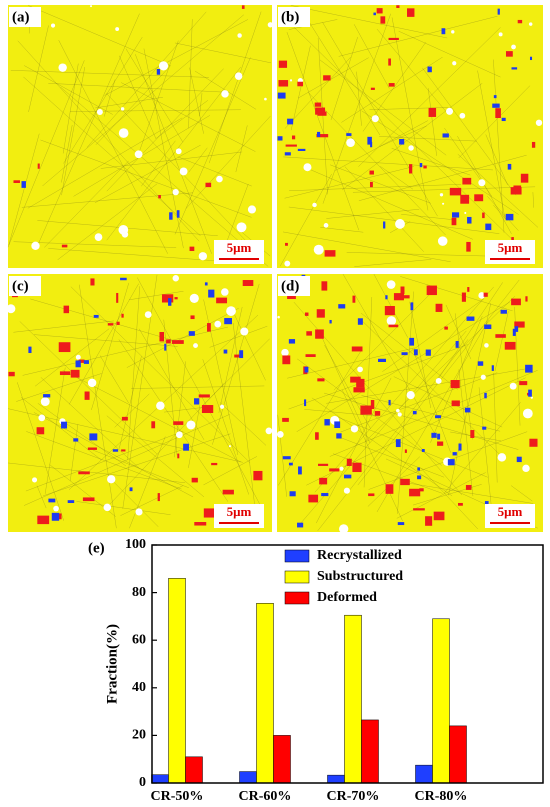 Image resolution: width=550 pixels, height=807 pixels. I want to click on x-tick-label: CR-70%, so click(353, 796).